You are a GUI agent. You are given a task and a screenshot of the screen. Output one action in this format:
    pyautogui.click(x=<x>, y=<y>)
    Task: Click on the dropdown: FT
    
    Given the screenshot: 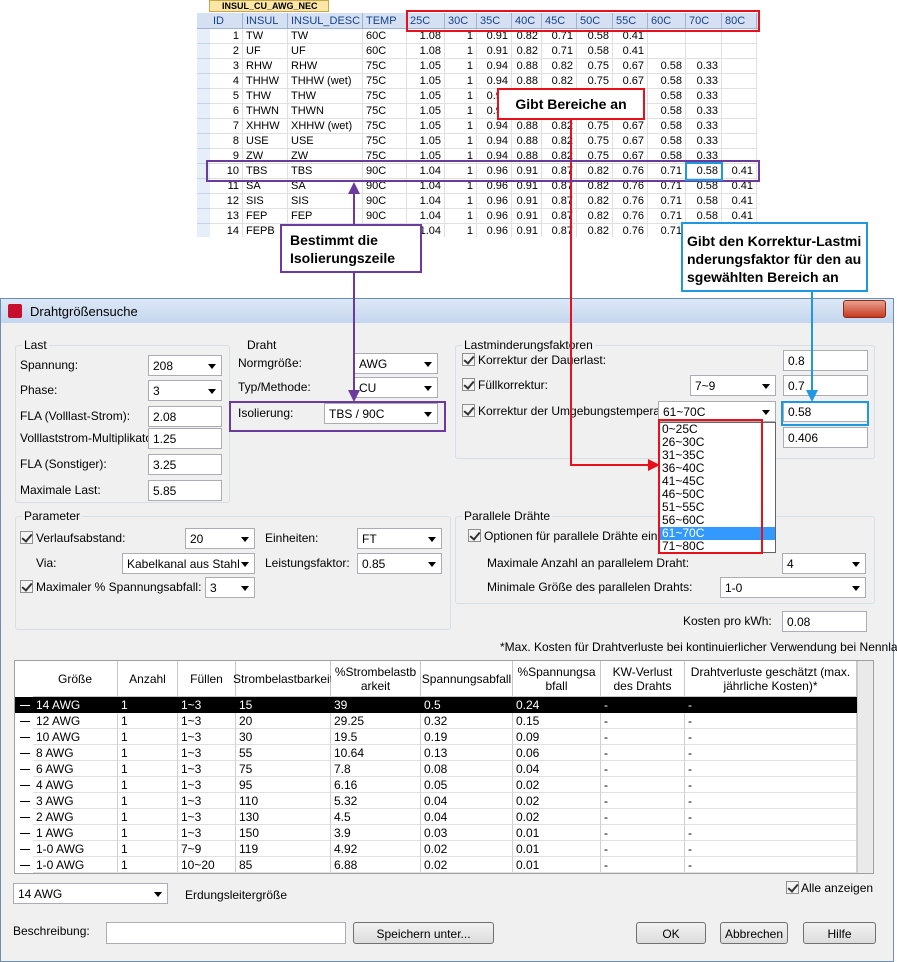 What is the action you would take?
    pyautogui.click(x=399, y=538)
    